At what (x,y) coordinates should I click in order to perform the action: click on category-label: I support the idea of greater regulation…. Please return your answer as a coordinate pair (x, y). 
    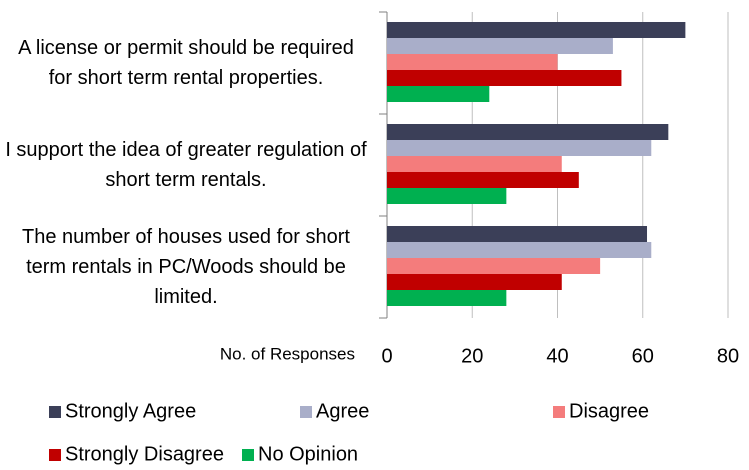
    Looking at the image, I should click on (186, 165).